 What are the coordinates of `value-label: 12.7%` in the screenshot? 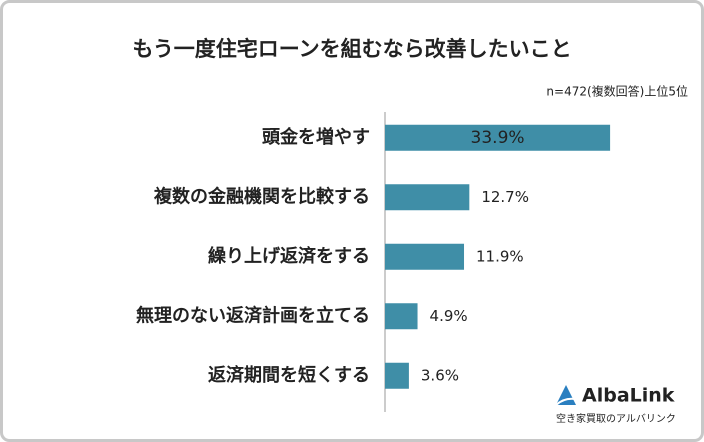 It's located at (505, 197).